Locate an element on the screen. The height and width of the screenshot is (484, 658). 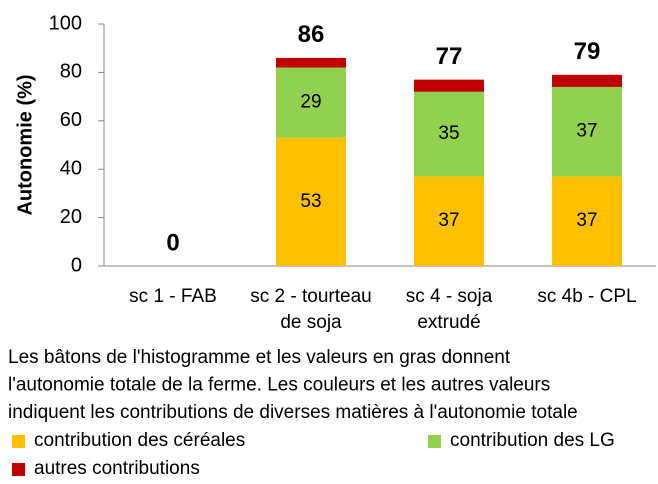
y-tick-label: 80 is located at coordinates (71, 72).